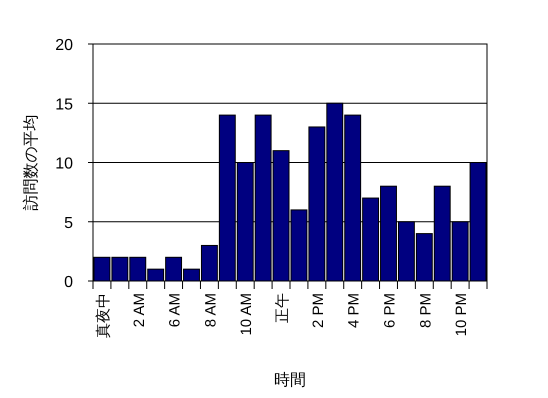  What do you see at coordinates (461, 314) in the screenshot?
I see `x-tick-label: 10 PM` at bounding box center [461, 314].